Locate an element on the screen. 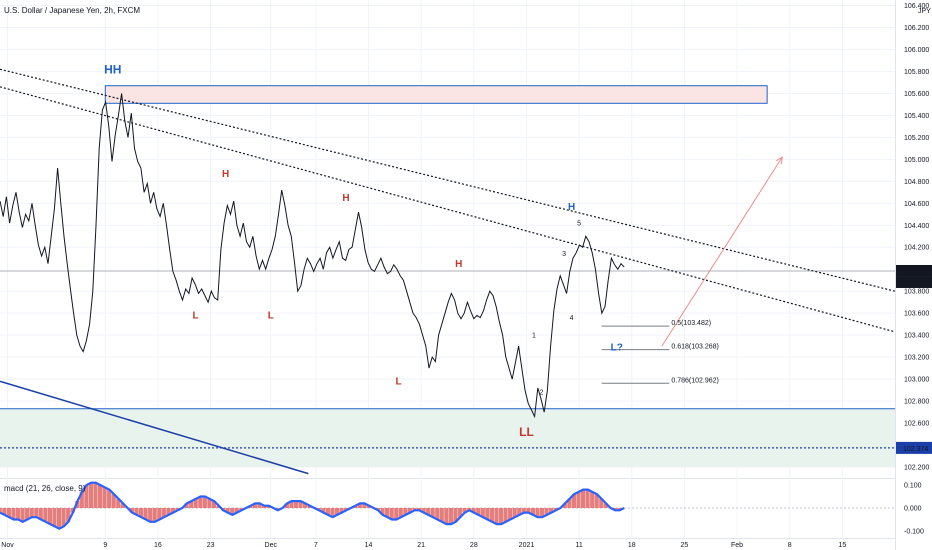 Image resolution: width=932 pixels, height=550 pixels. wave-label: LL is located at coordinates (526, 432).